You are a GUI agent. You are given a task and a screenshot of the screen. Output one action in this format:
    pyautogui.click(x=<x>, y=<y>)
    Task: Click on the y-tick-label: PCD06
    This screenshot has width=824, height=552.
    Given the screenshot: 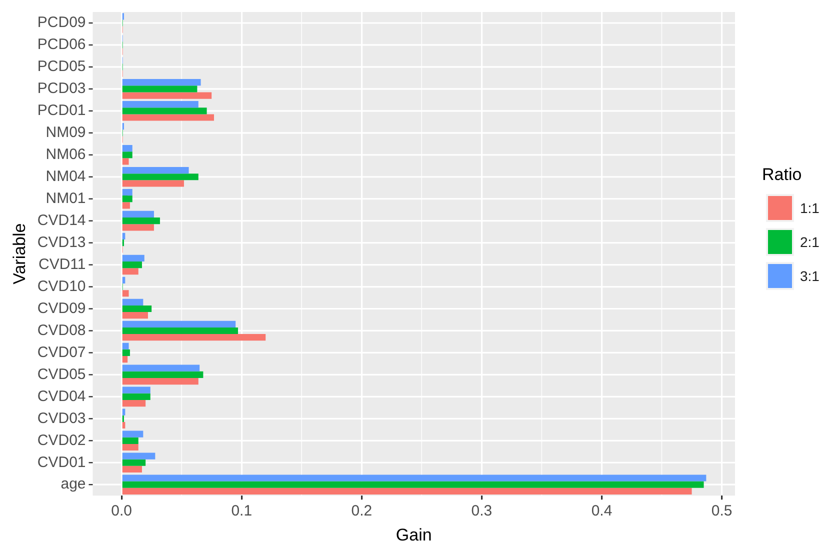 What is the action you would take?
    pyautogui.click(x=61, y=45)
    